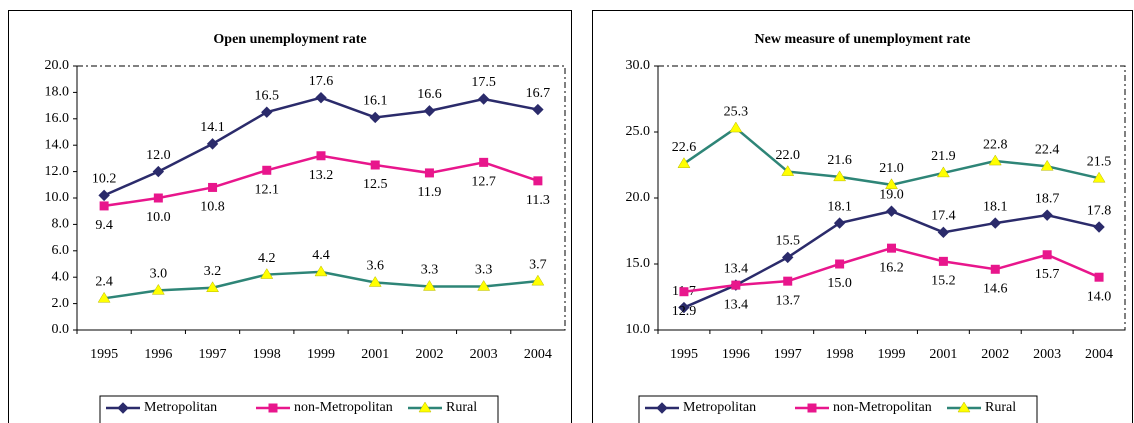 Image resolution: width=1134 pixels, height=423 pixels. What do you see at coordinates (638, 131) in the screenshot?
I see `y-tick-label: 25.0` at bounding box center [638, 131].